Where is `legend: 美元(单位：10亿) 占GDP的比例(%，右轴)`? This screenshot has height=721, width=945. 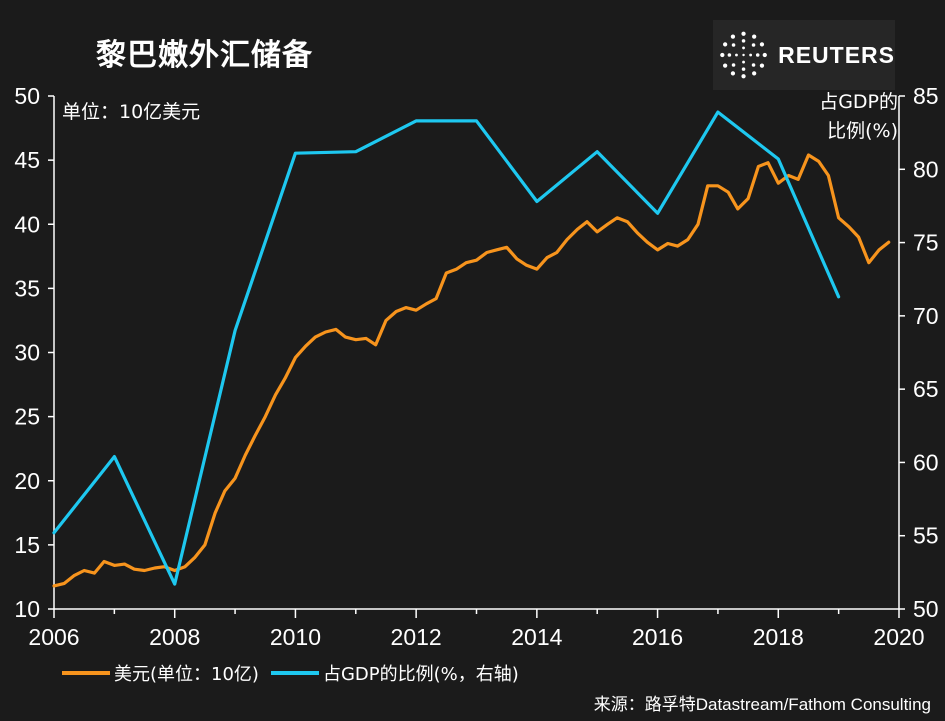 legend: 美元(单位：10亿) 占GDP的比例(%，右轴) is located at coordinates (296, 673).